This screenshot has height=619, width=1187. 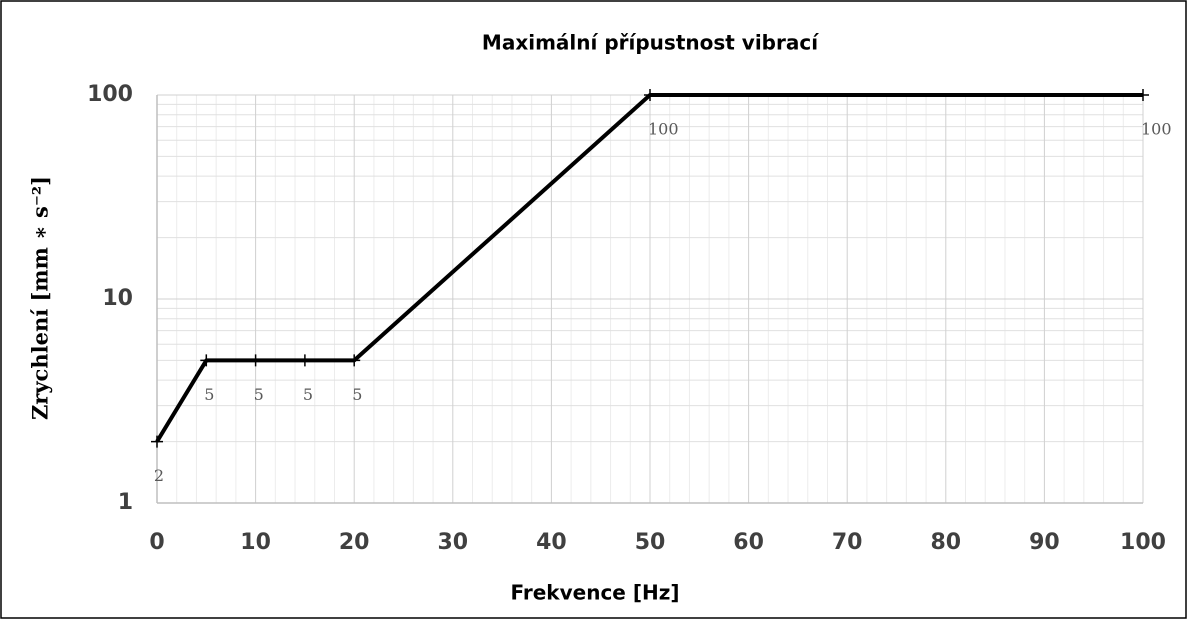 I want to click on x-tick-label: 0, so click(x=156, y=542).